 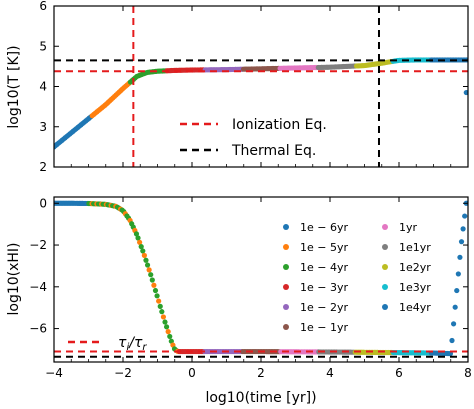 What do you see at coordinates (107, 344) in the screenshot?
I see `ratio-legend: τi/τr` at bounding box center [107, 344].